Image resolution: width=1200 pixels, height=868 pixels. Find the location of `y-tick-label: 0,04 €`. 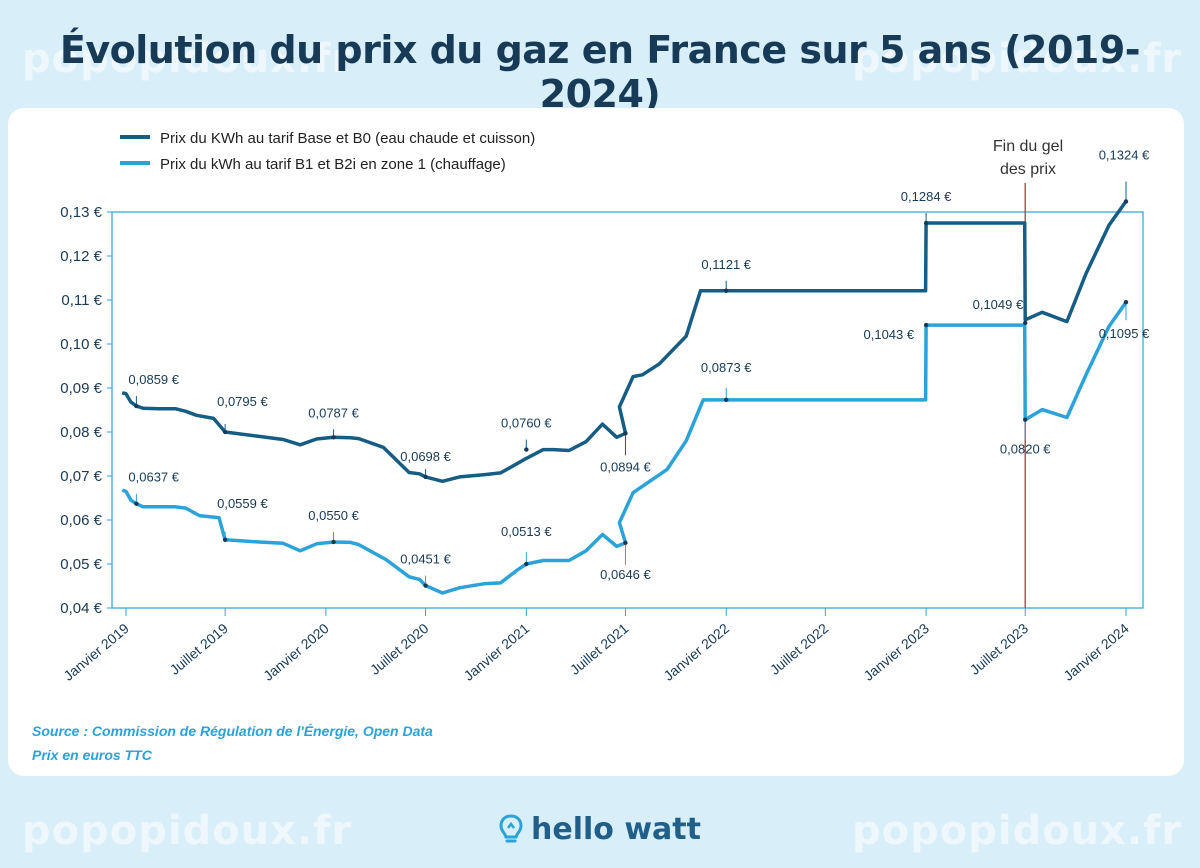

y-tick-label: 0,04 € is located at coordinates (81, 608).